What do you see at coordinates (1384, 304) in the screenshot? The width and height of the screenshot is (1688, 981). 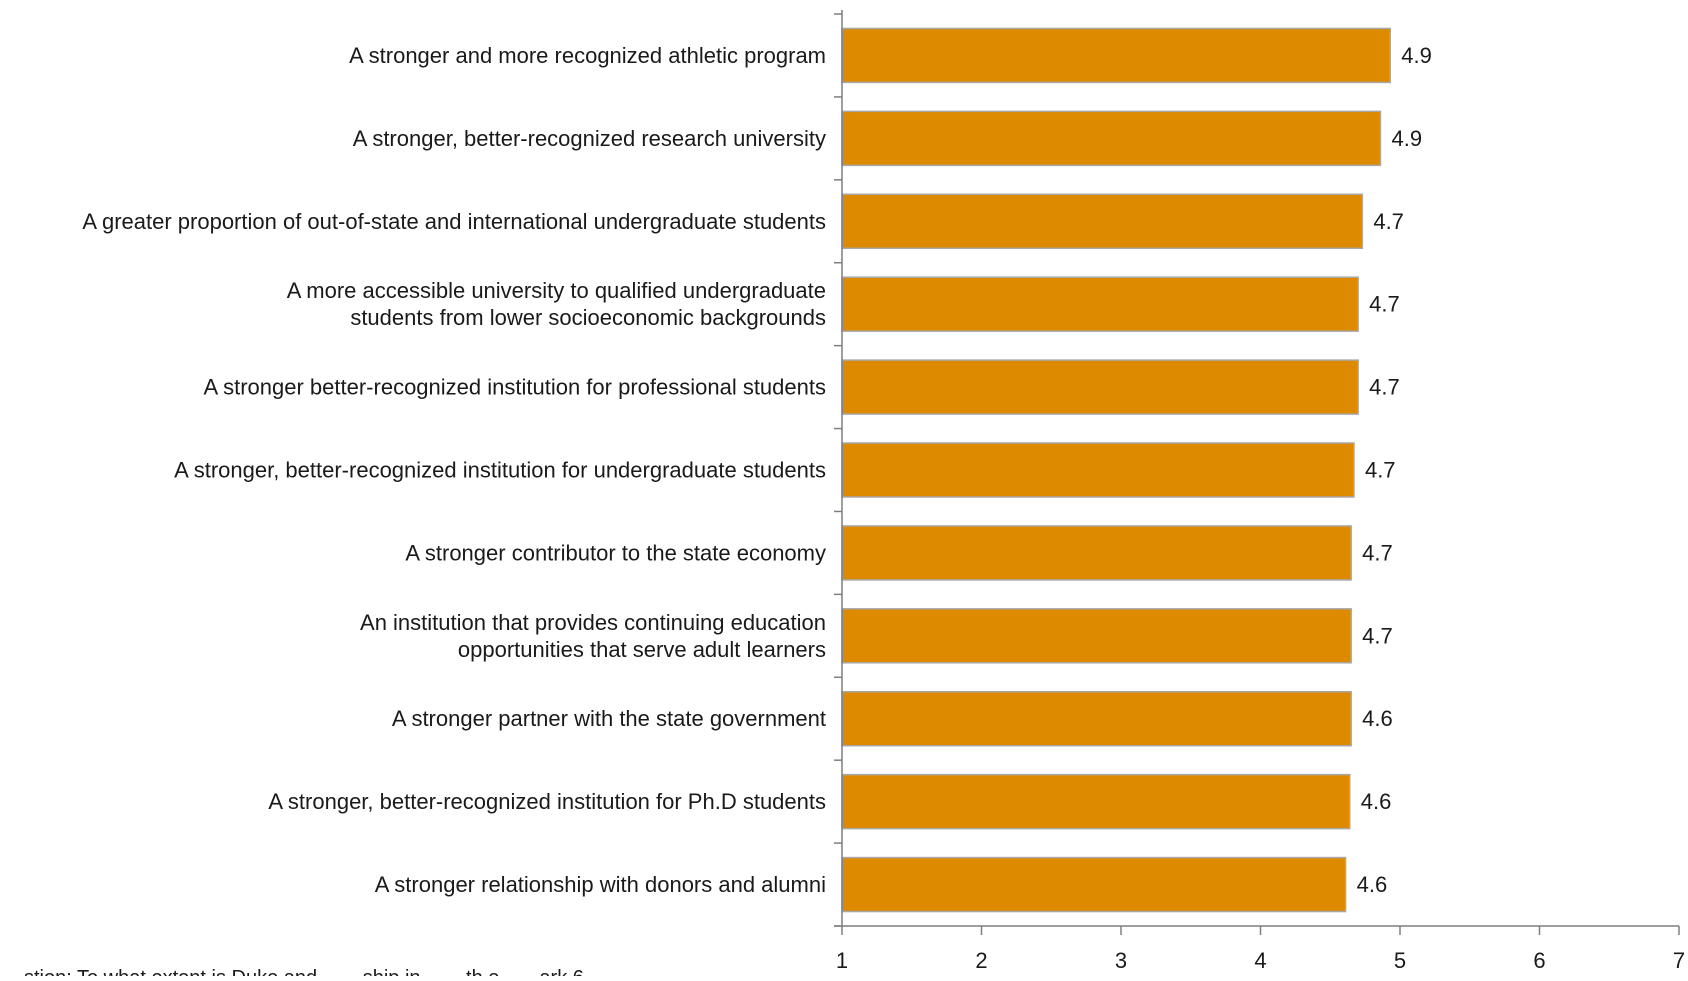 I see `value-label-4: 4.7` at bounding box center [1384, 304].